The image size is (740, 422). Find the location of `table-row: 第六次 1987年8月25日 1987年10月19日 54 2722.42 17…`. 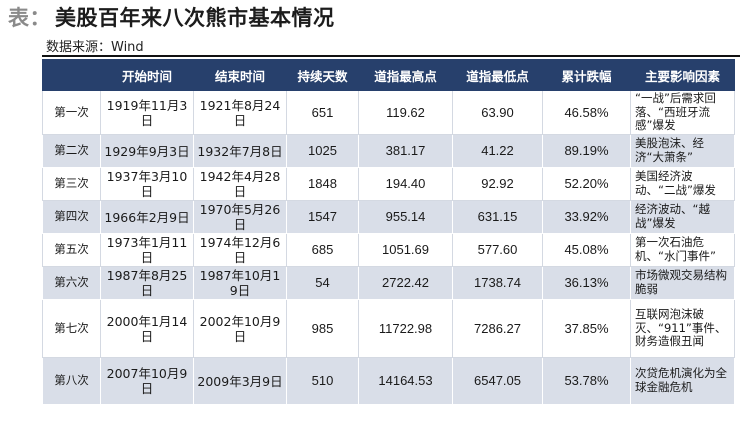

table-row: 第六次 1987年8月25日 1987年10月19日 54 2722.42 17… is located at coordinates (388, 283).